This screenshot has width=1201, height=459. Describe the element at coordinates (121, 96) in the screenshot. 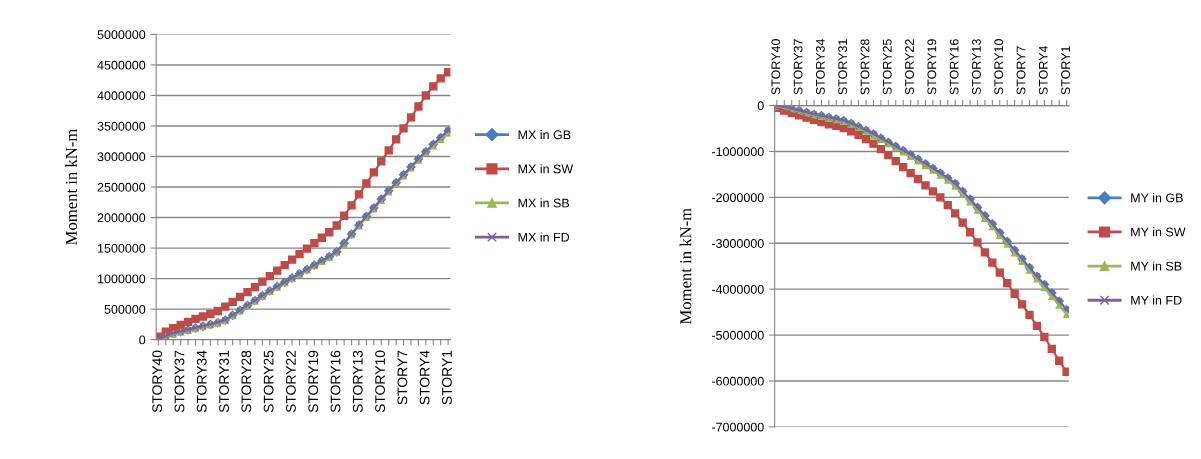

I see `y-tick-label: 4000000` at that location.